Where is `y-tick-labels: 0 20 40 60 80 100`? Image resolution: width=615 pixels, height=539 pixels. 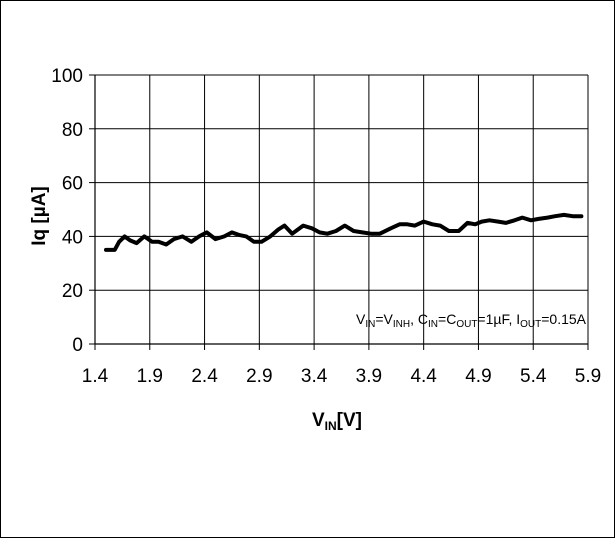
y-tick-labels: 0 20 40 60 80 100 is located at coordinates (67, 211).